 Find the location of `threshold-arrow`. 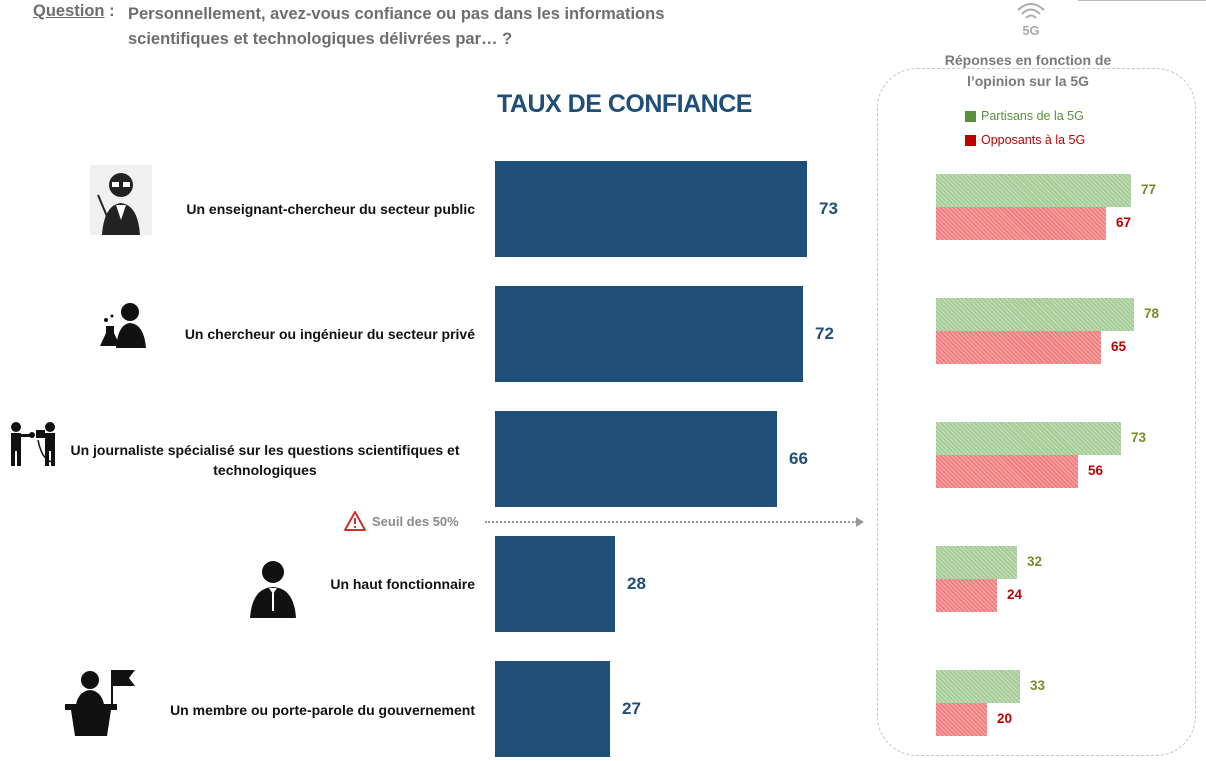

threshold-arrow is located at coordinates (860, 522).